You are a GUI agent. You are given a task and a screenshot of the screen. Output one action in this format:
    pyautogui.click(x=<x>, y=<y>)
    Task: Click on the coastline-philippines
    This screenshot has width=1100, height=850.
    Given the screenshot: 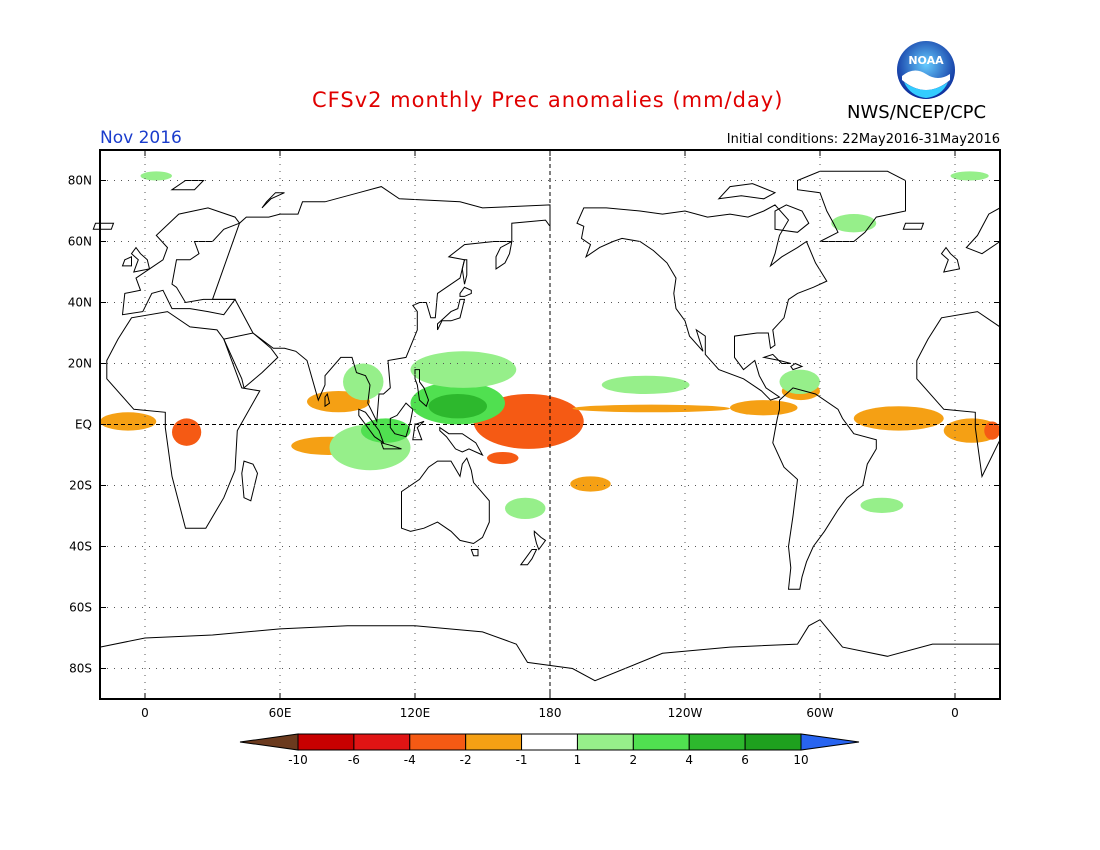 What is the action you would take?
    pyautogui.click(x=422, y=388)
    